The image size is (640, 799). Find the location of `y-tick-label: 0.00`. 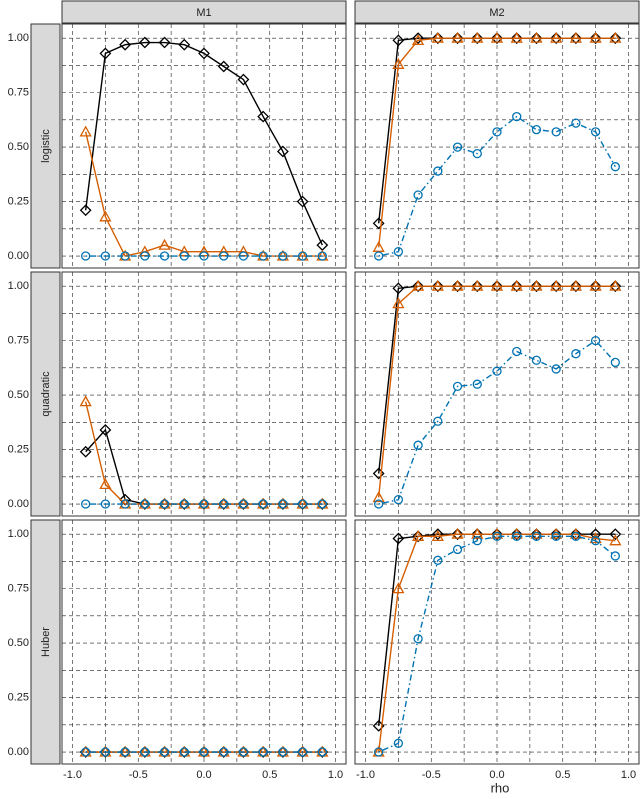

y-tick-label: 0.00 is located at coordinates (18, 504).